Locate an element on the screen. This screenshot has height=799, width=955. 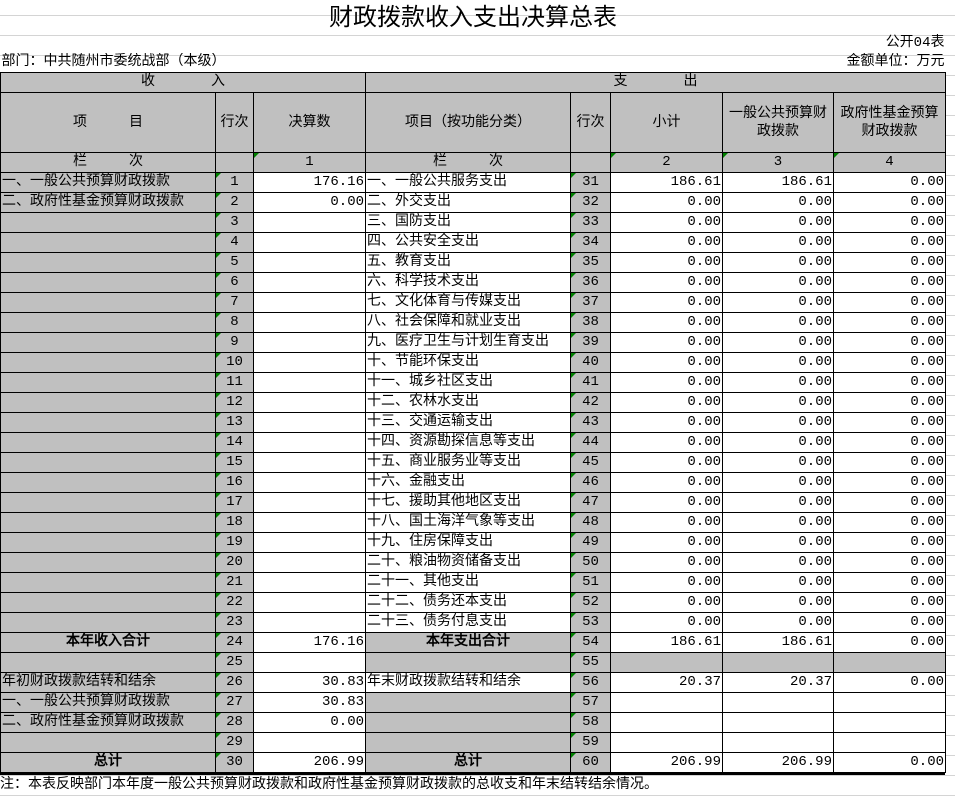
table-row: 11 十一、城乡社区支出 41 0.00 0.00 0.00 is located at coordinates (473, 382).